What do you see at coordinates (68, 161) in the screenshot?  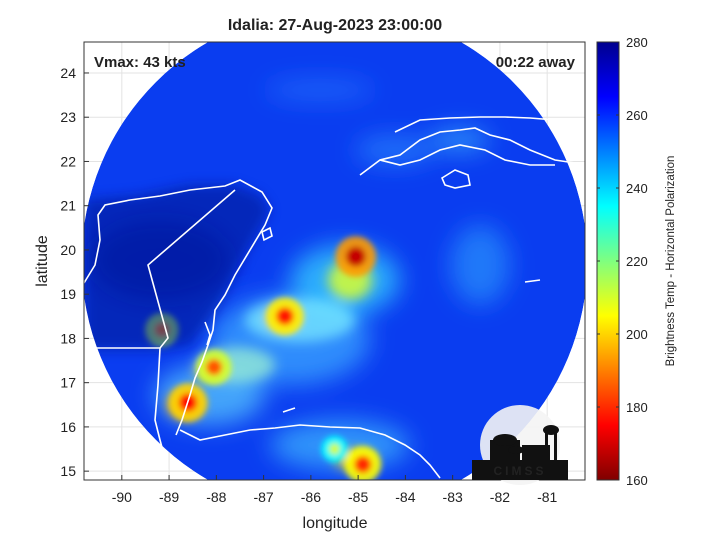 I see `y-tick-label: 22` at bounding box center [68, 161].